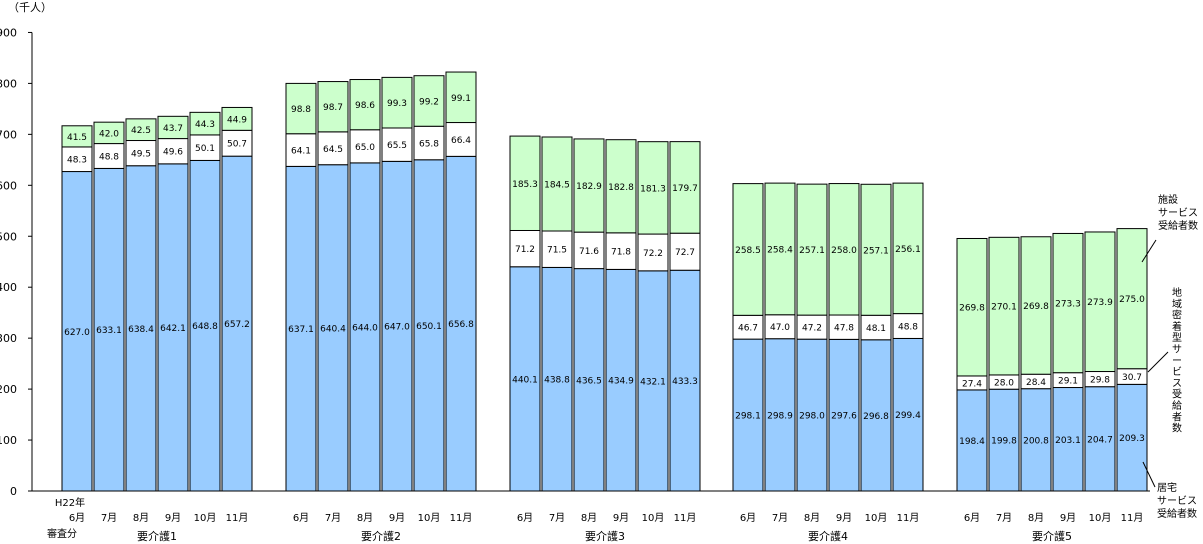 The height and width of the screenshot is (544, 1203). Describe the element at coordinates (1178, 225) in the screenshot. I see `legend-facility-text: 受給者数` at that location.